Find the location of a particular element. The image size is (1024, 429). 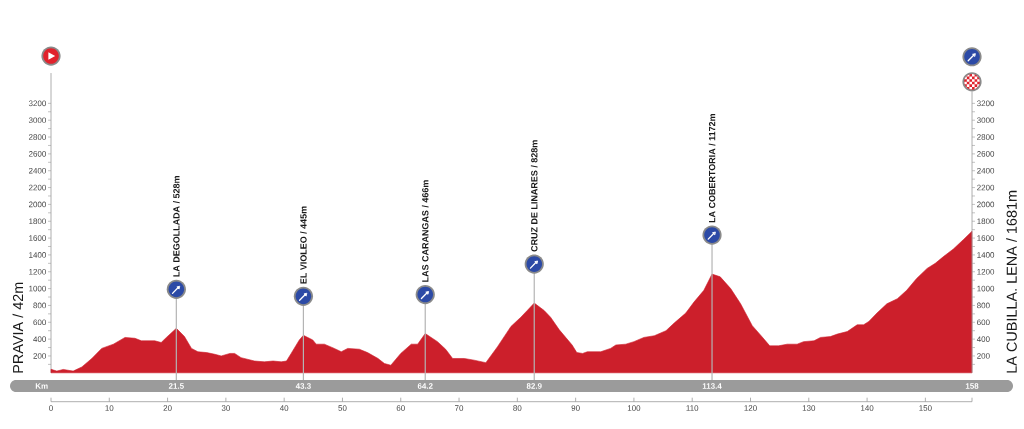

ref-line-label: CRUZ DE LINARES / 828m is located at coordinates (534, 196).